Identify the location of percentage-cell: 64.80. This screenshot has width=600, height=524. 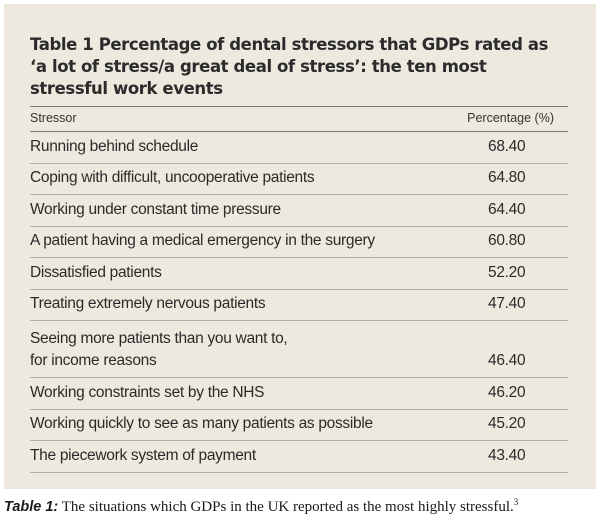
(507, 177).